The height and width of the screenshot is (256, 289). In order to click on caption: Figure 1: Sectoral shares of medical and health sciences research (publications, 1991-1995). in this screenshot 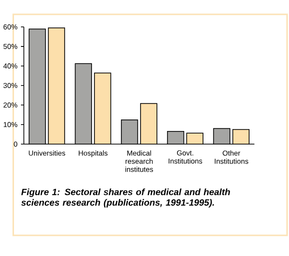, I will do `click(125, 198)`.